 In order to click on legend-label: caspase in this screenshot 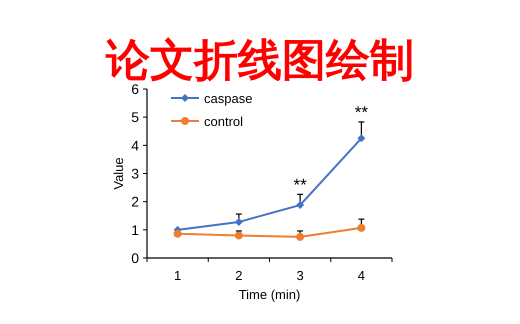, I will do `click(228, 98)`.